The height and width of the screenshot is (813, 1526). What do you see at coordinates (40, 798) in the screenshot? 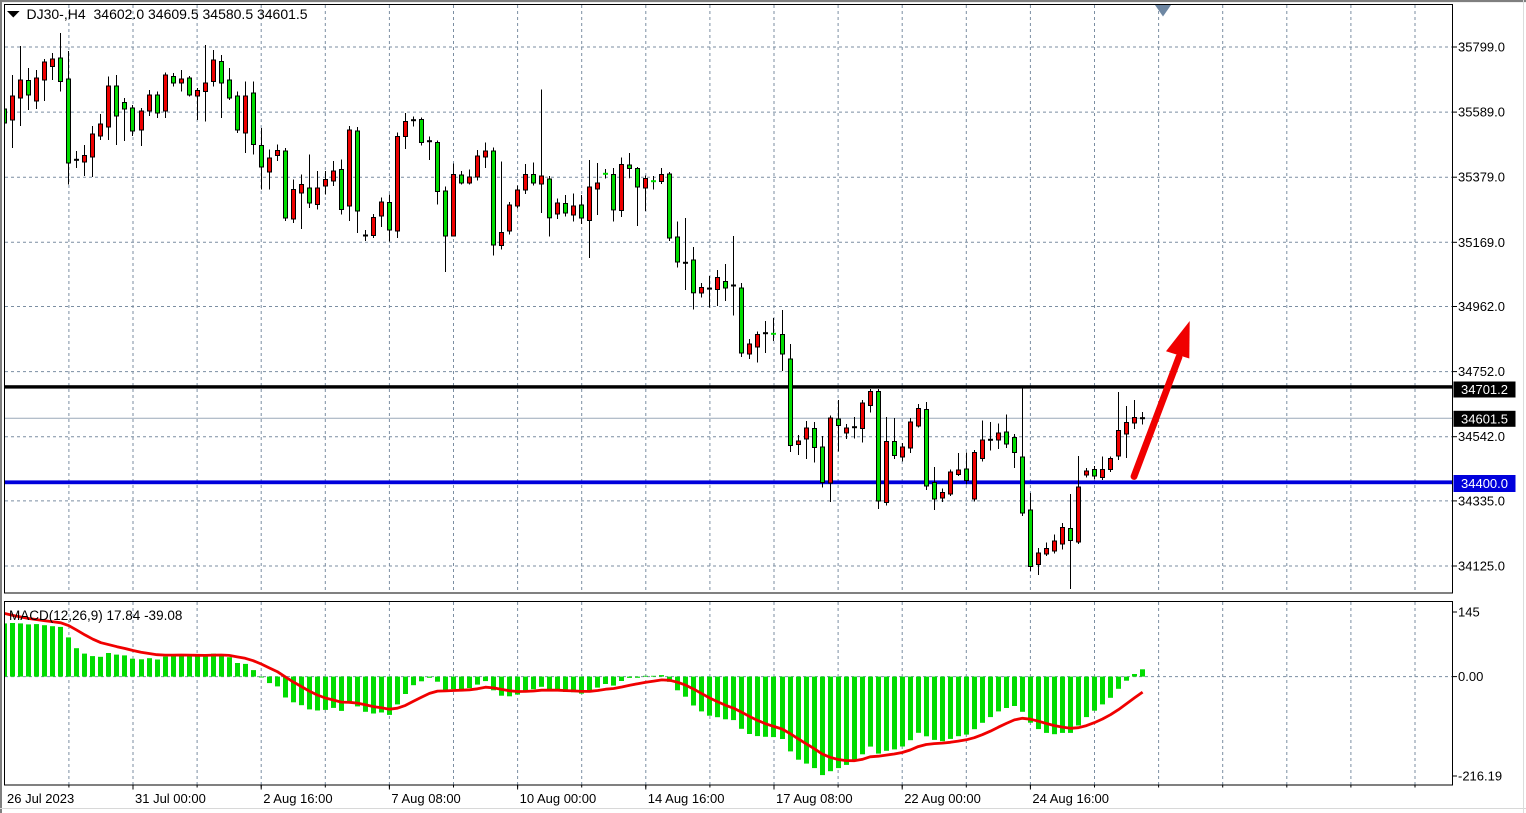
I see `svg-text: 26 Jul 2023` at bounding box center [40, 798].